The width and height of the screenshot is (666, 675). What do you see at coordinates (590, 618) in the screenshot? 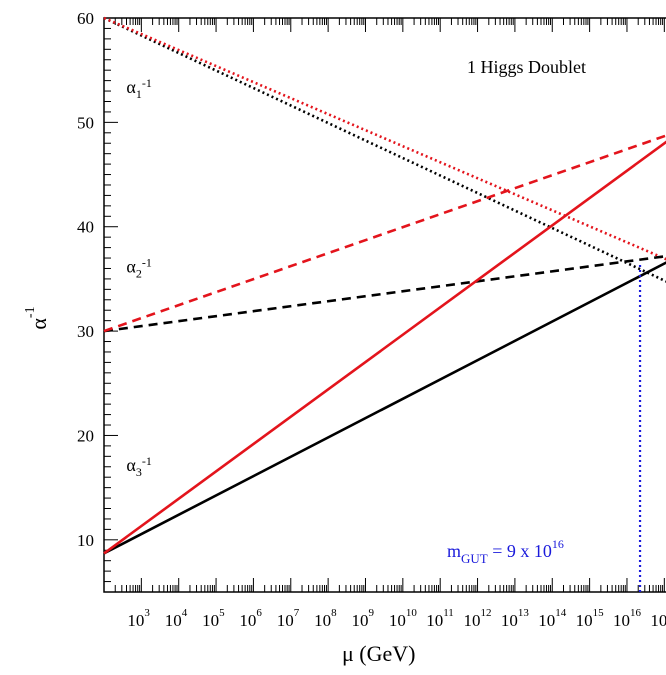
I see `x-tick-label: 10¹⁵` at bounding box center [590, 618].